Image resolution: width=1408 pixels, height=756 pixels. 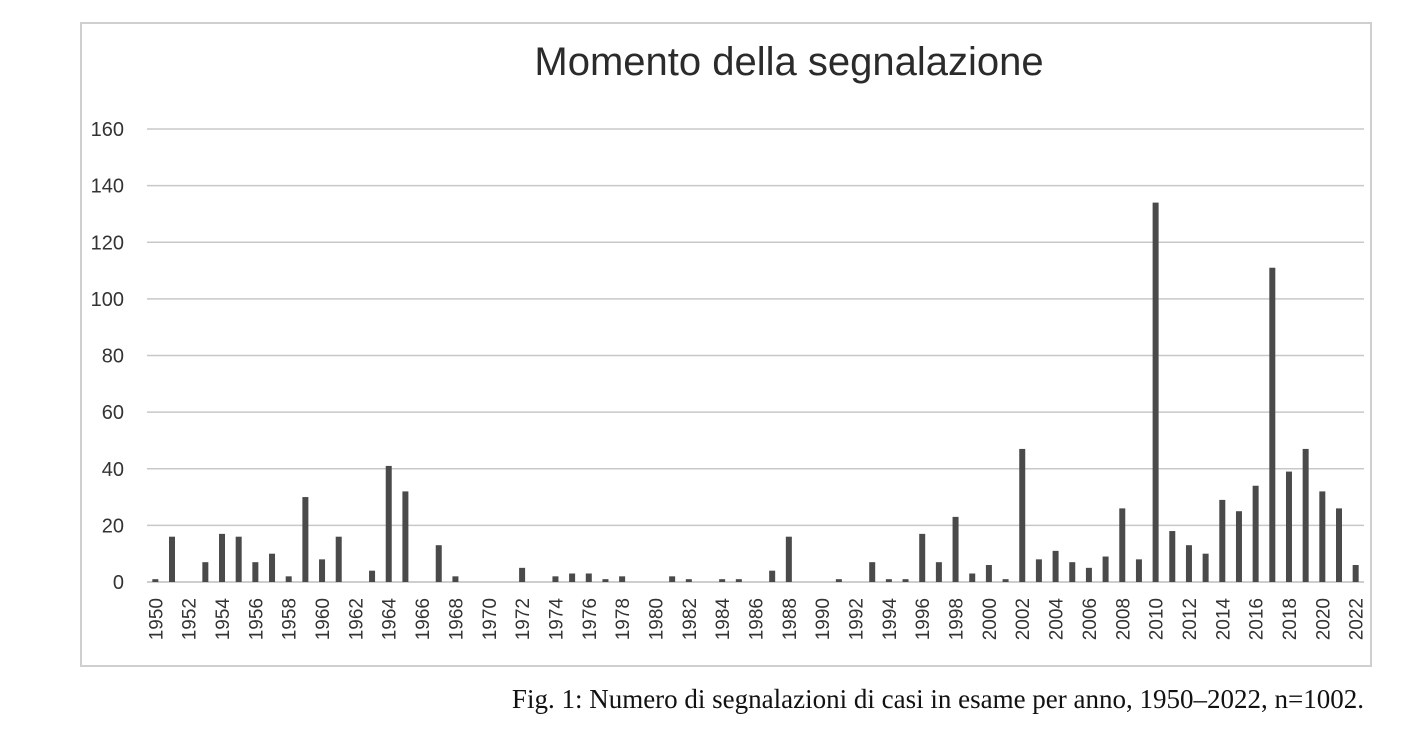 What do you see at coordinates (388, 523) in the screenshot?
I see `bar-1964` at bounding box center [388, 523].